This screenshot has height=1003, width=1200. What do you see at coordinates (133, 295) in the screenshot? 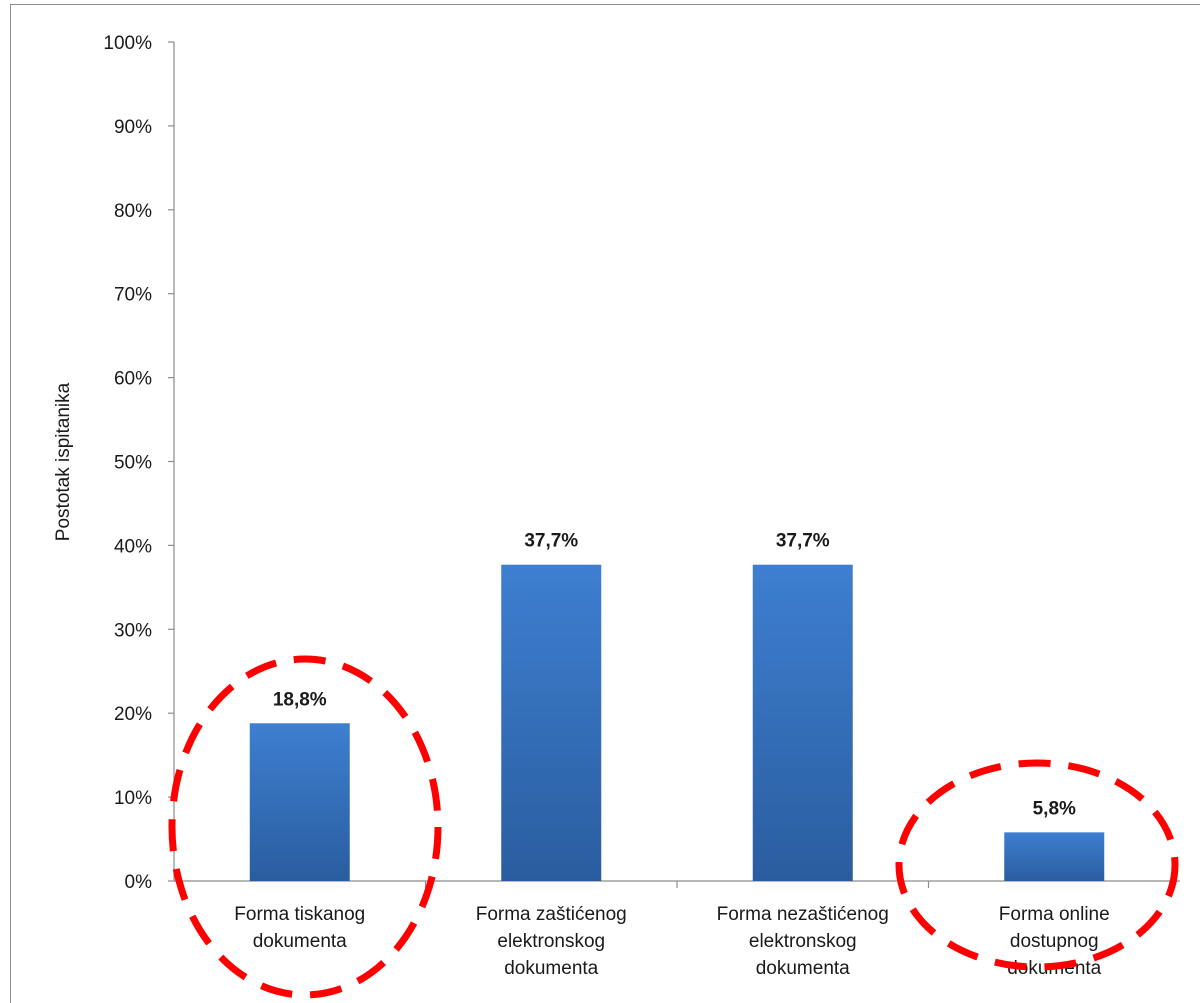
I see `y-tick-label: 70%` at bounding box center [133, 295].